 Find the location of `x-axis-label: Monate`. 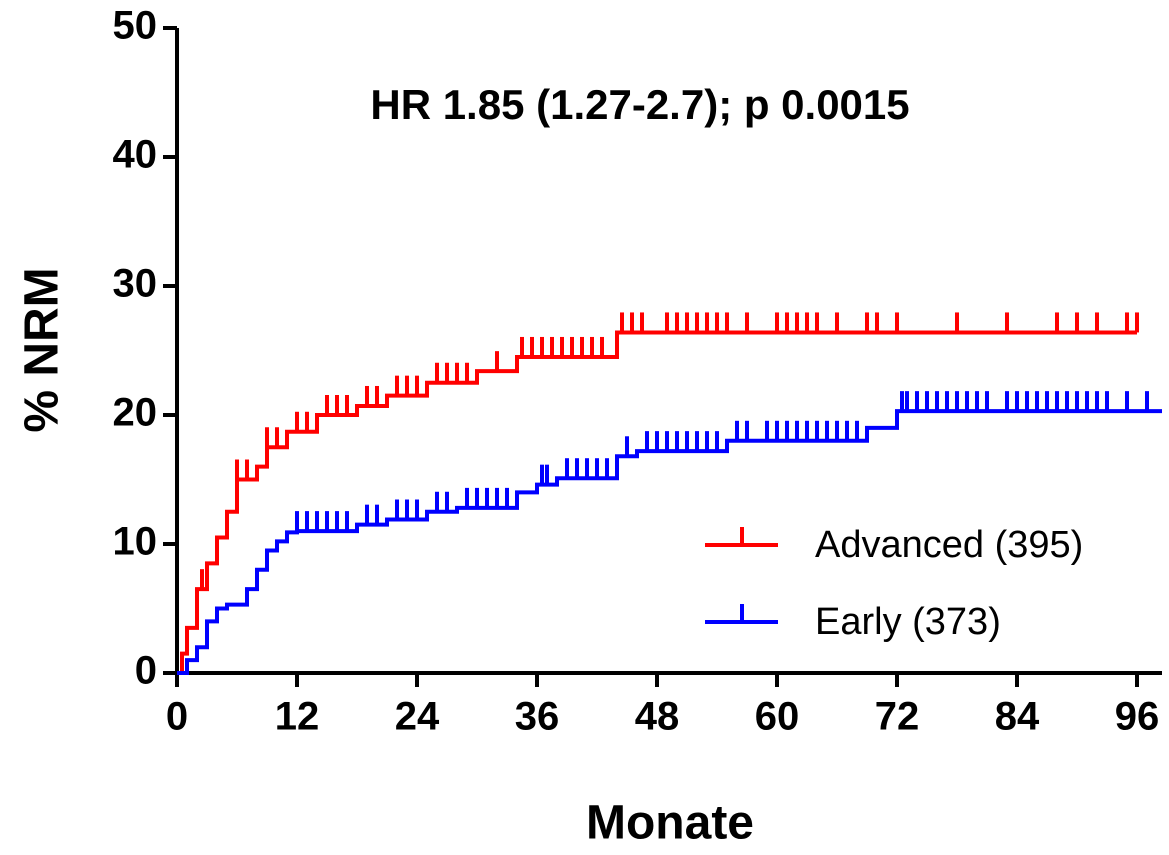

x-axis-label: Monate is located at coordinates (670, 823).